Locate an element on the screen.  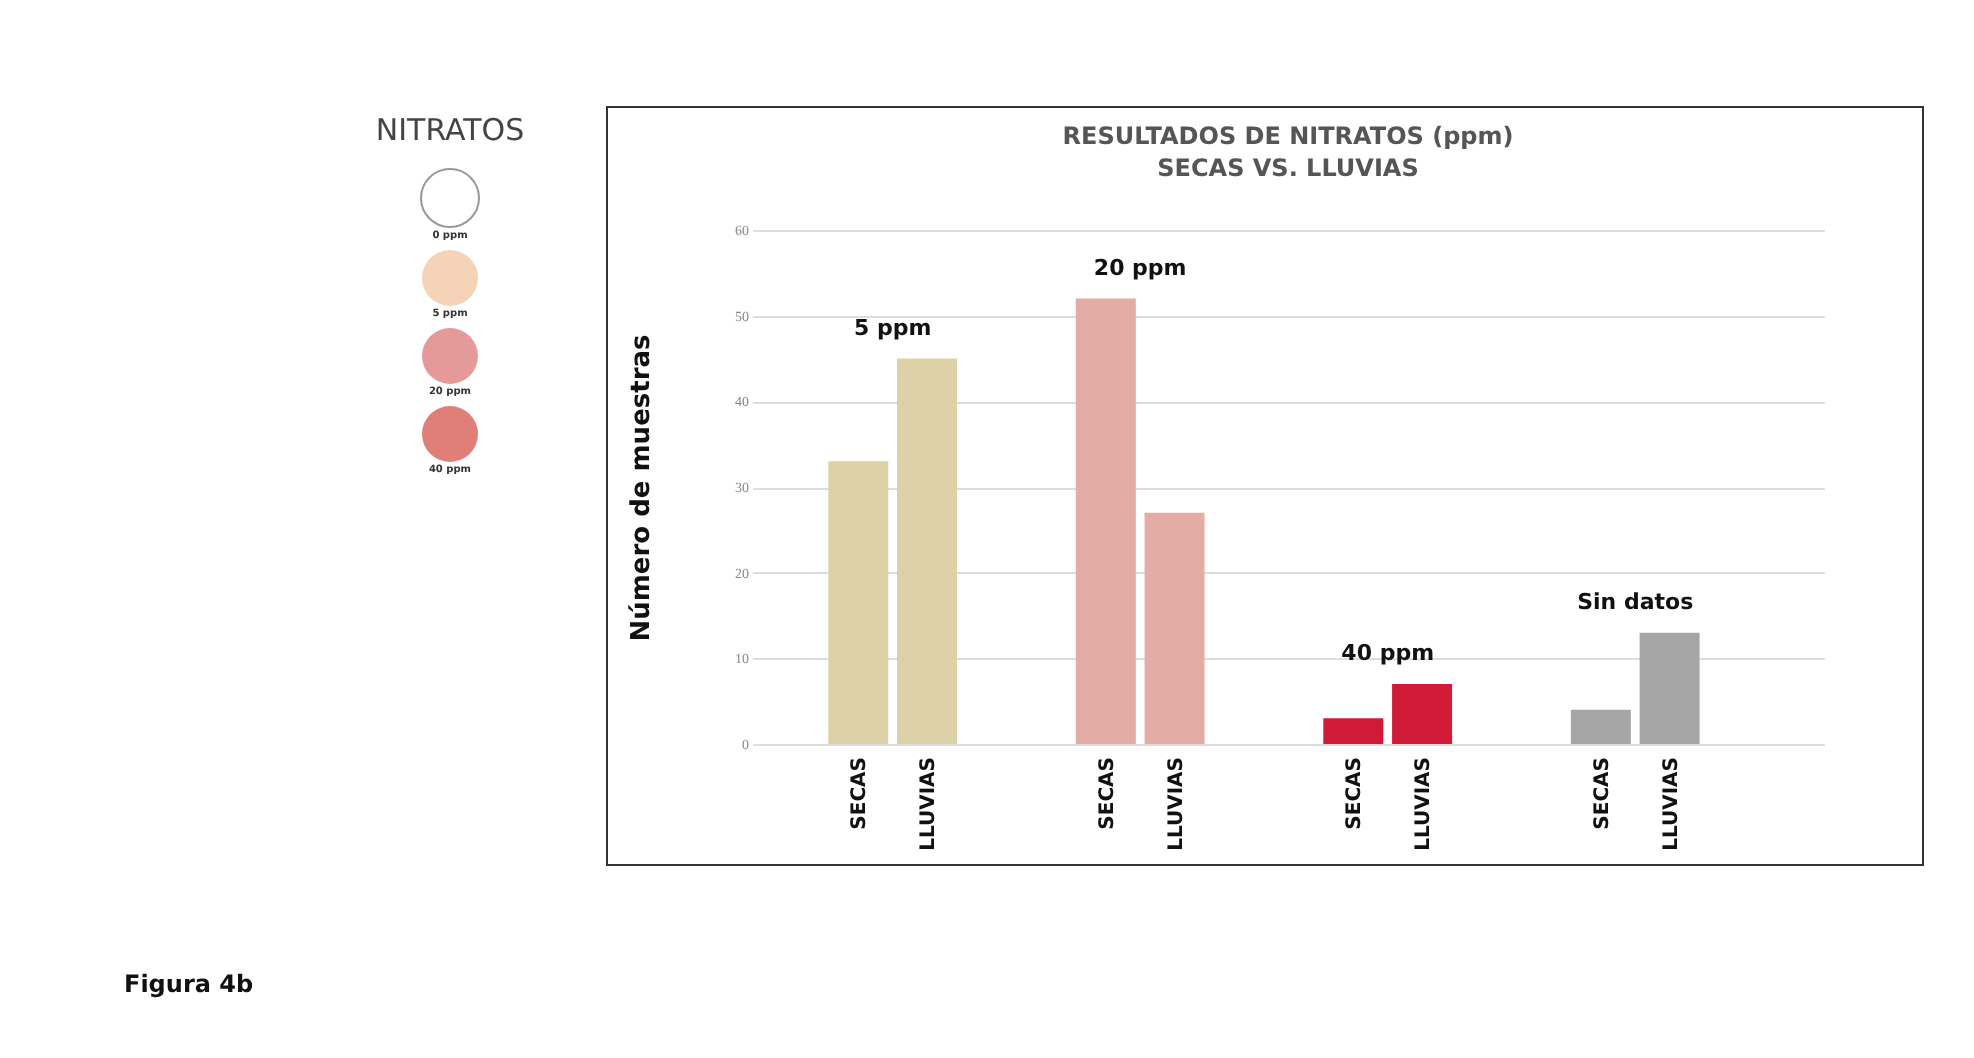
annotation: 5 ppm is located at coordinates (892, 327).